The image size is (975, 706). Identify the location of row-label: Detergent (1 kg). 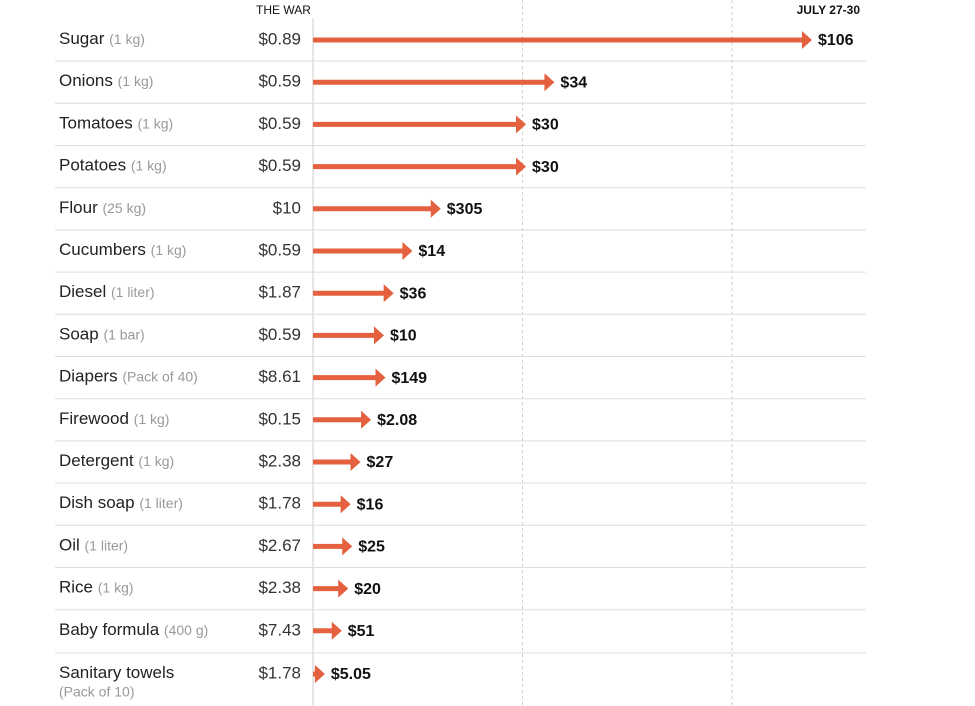
(116, 460).